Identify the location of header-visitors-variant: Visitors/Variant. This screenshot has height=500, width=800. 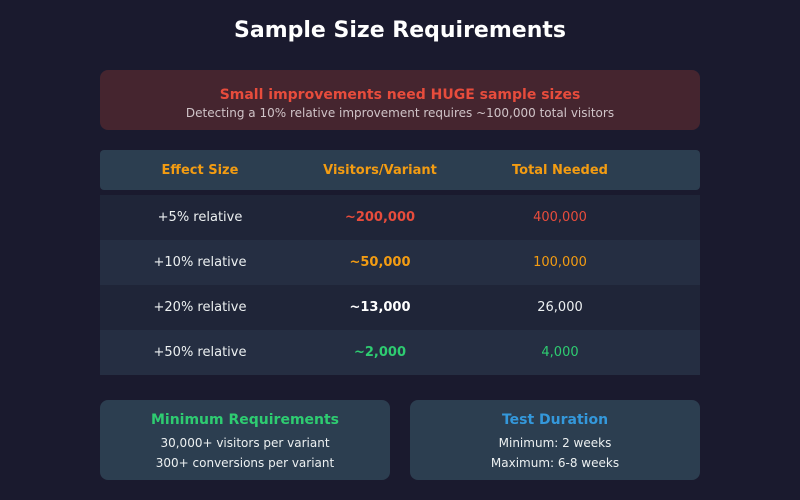
(380, 170).